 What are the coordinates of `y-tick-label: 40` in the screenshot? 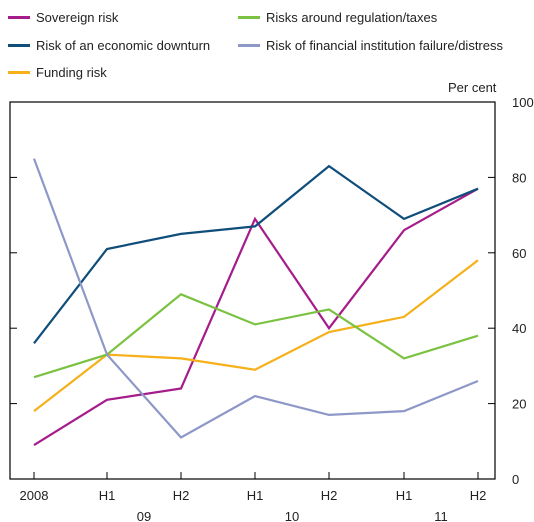 It's located at (519, 328).